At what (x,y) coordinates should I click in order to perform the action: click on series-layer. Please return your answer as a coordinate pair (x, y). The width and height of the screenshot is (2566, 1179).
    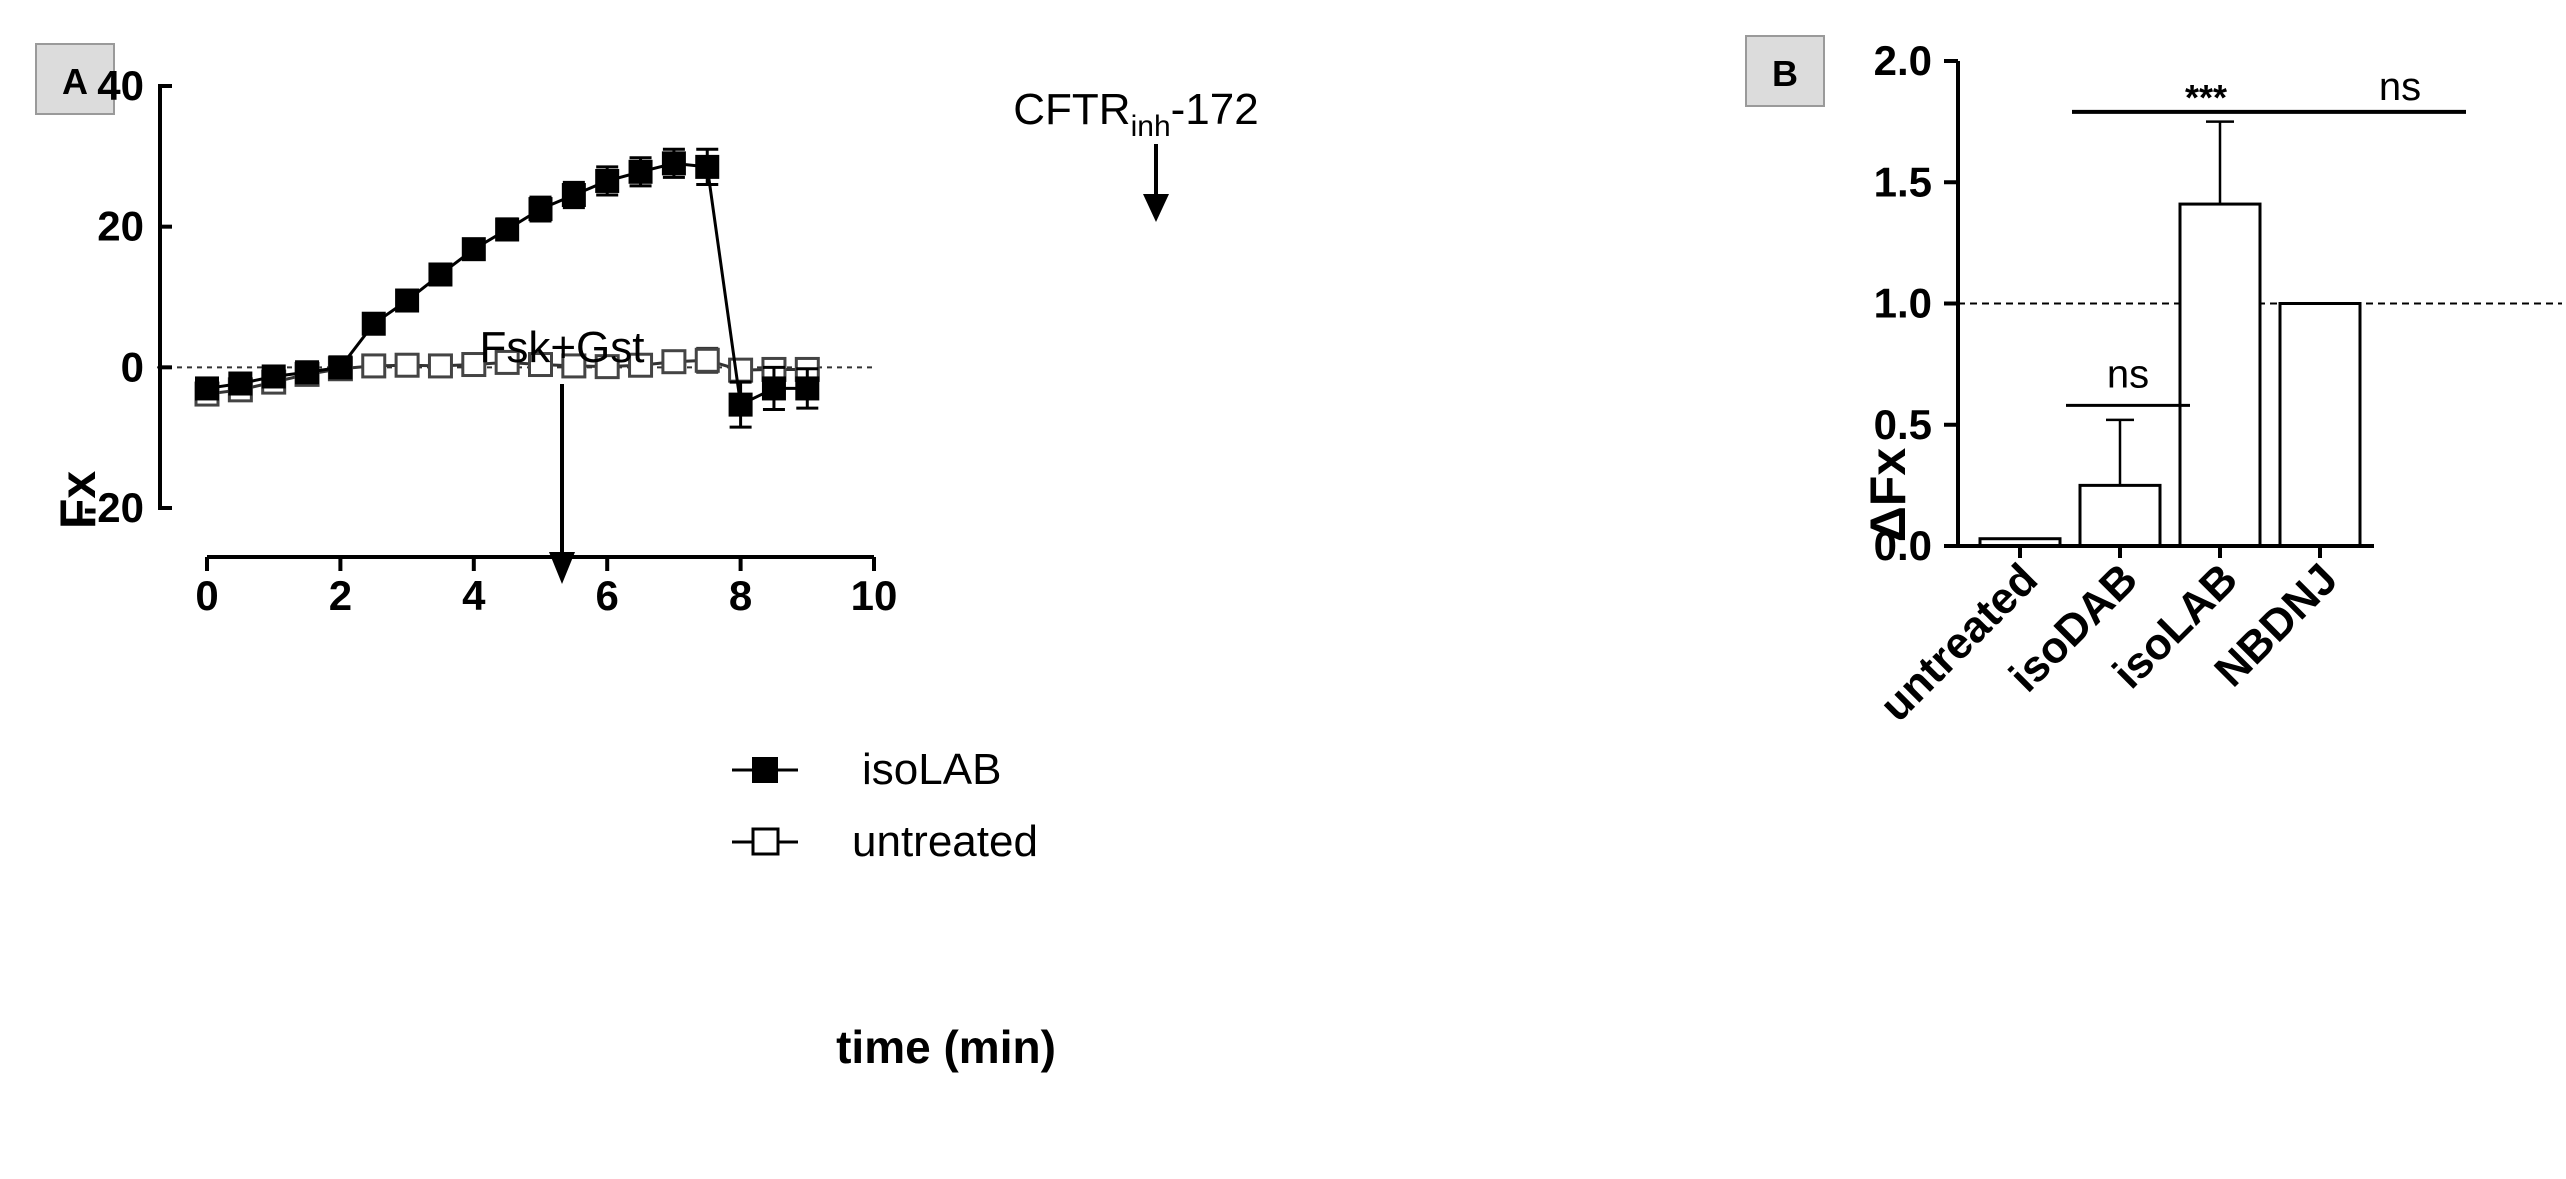
    Looking at the image, I should click on (507, 288).